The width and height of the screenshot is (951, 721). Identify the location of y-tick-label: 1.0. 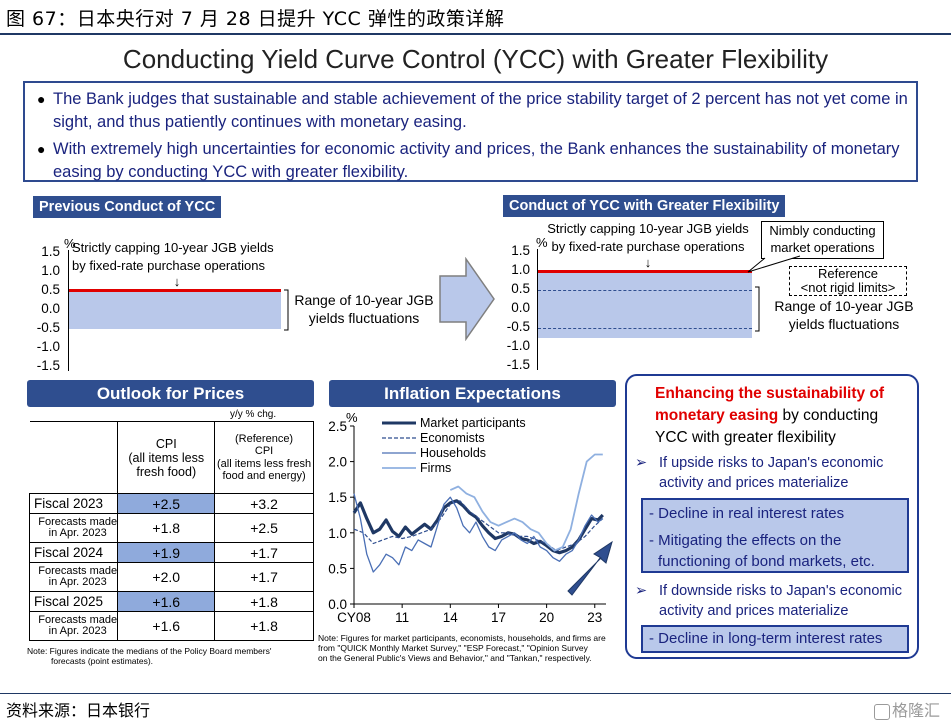
(337, 533).